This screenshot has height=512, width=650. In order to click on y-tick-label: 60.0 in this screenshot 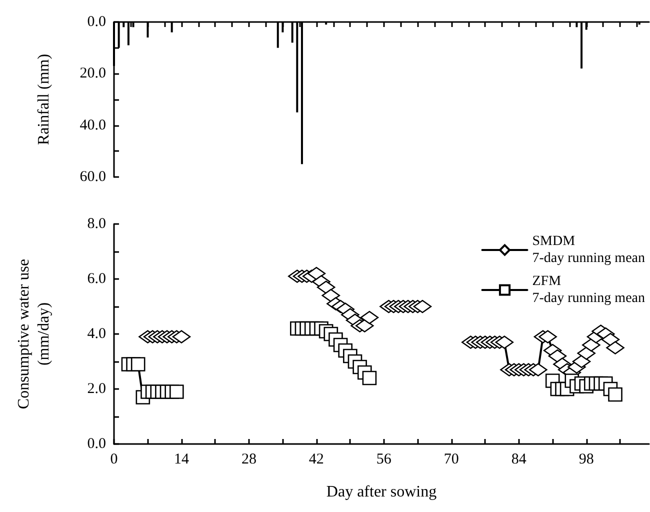, I will do `click(93, 177)`.